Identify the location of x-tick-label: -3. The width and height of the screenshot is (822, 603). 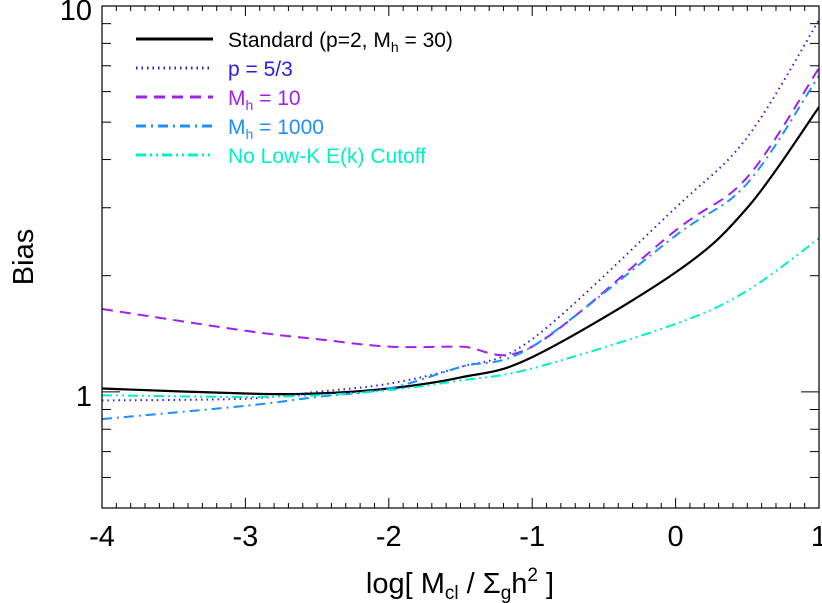
(246, 537).